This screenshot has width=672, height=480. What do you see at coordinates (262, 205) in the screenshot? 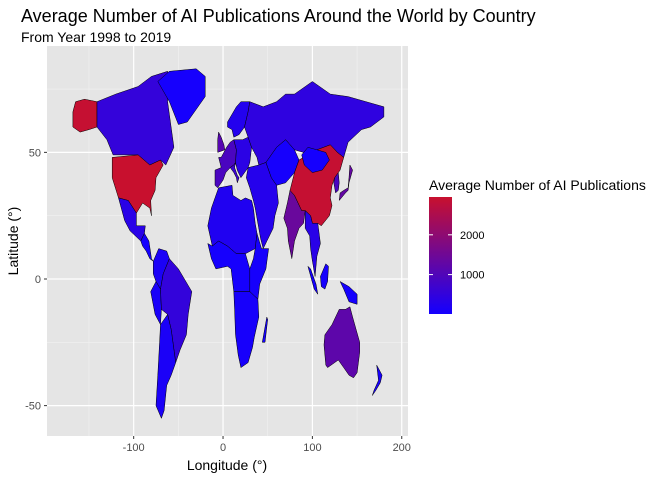
I see `region-middle-east` at bounding box center [262, 205].